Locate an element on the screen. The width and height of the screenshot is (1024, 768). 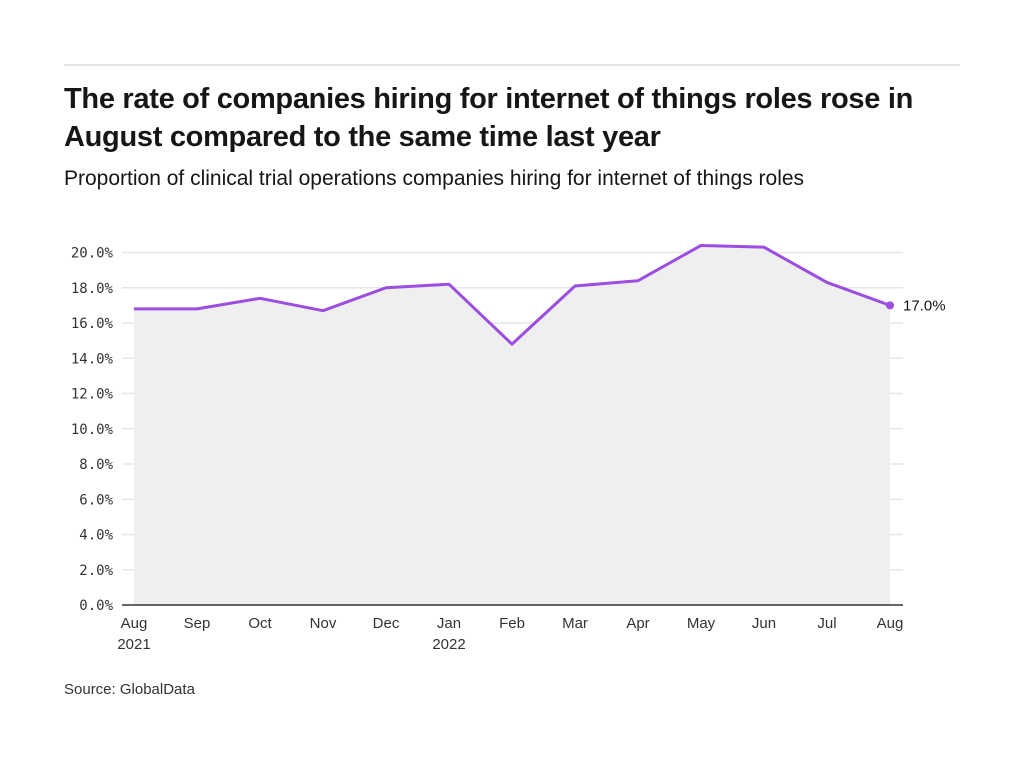
x-tick-label: Jun is located at coordinates (764, 623).